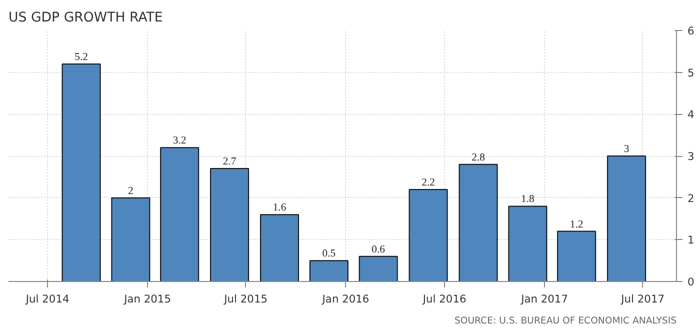 This screenshot has height=331, width=697. What do you see at coordinates (691, 198) in the screenshot?
I see `y-tick-label: 2` at bounding box center [691, 198].